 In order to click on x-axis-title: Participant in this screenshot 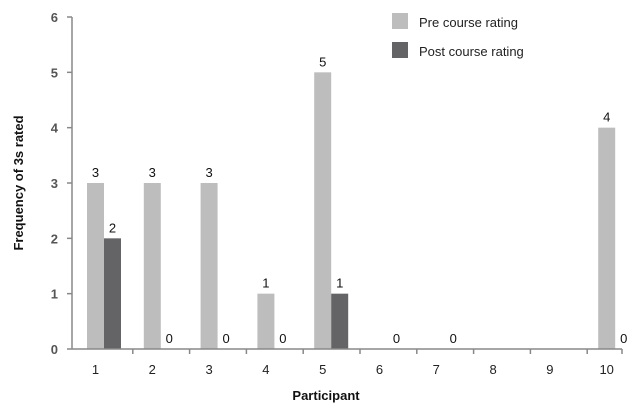, I will do `click(326, 395)`.